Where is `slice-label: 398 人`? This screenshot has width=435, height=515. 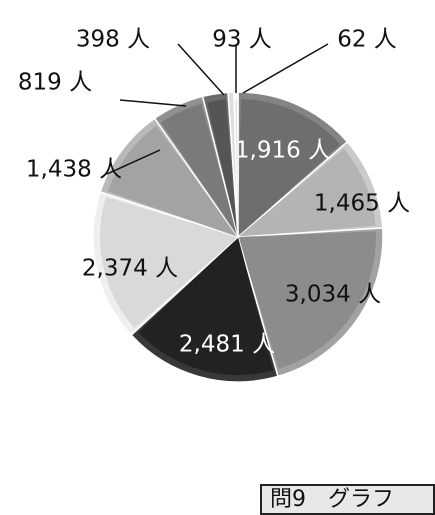 slice-label: 398 人 is located at coordinates (113, 40).